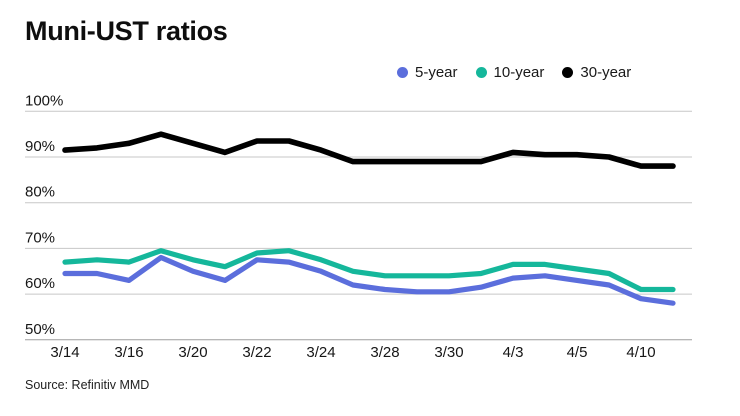  What do you see at coordinates (64, 352) in the screenshot?
I see `x-tick-label-3/14: 3/14` at bounding box center [64, 352].